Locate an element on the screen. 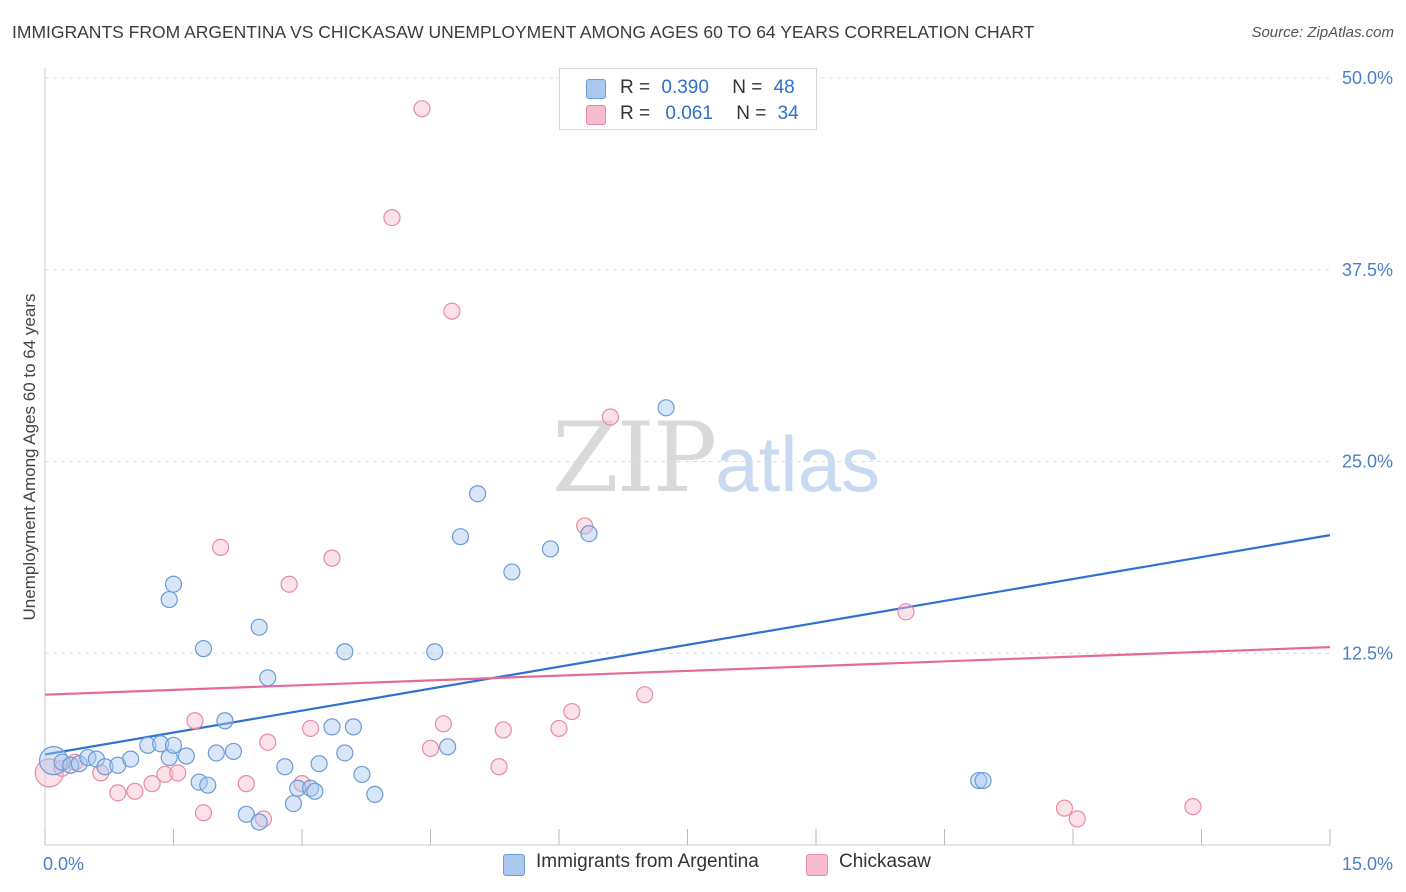 This screenshot has height=892, width=1406. legend-swatch-blue is located at coordinates (596, 89).